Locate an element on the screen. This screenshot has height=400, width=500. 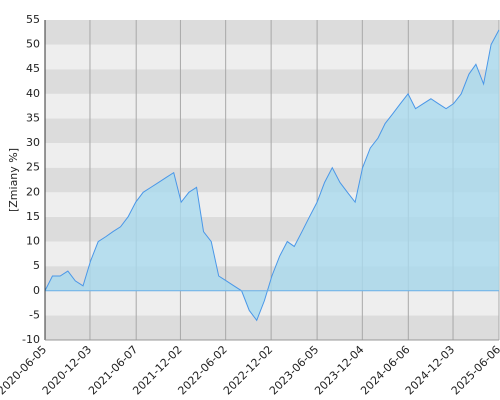
y-tick-label: 20 is located at coordinates (33, 191).